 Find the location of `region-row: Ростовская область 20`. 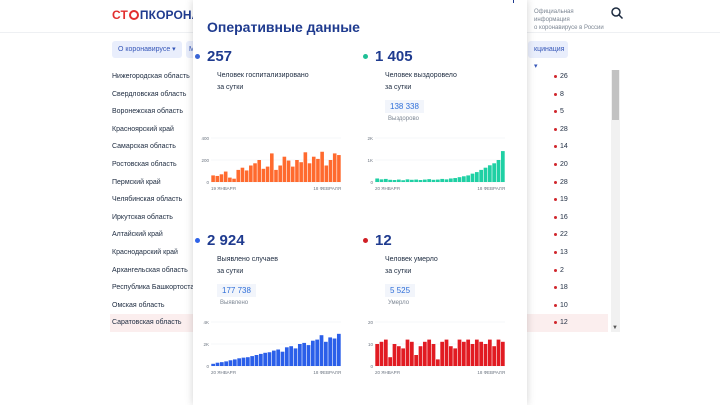

region-row: Ростовская область 20 is located at coordinates (359, 165).